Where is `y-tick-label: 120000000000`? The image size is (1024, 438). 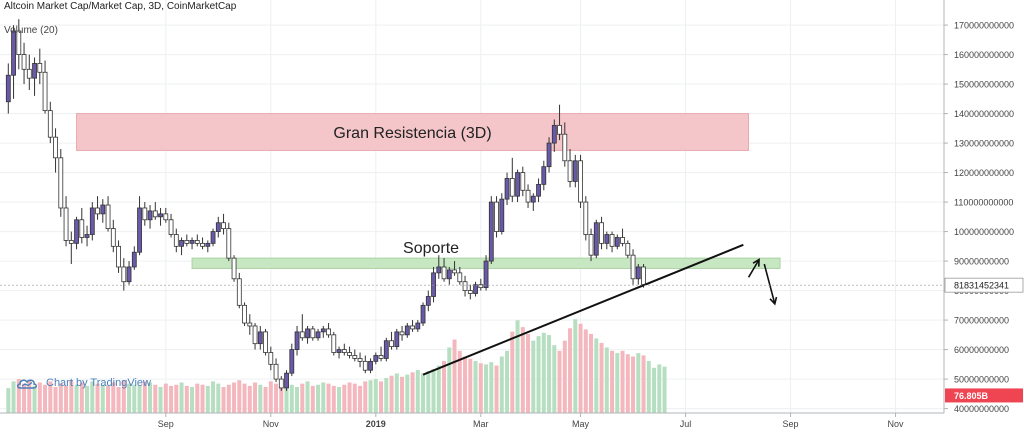
y-tick-label: 120000000000 is located at coordinates (984, 173).